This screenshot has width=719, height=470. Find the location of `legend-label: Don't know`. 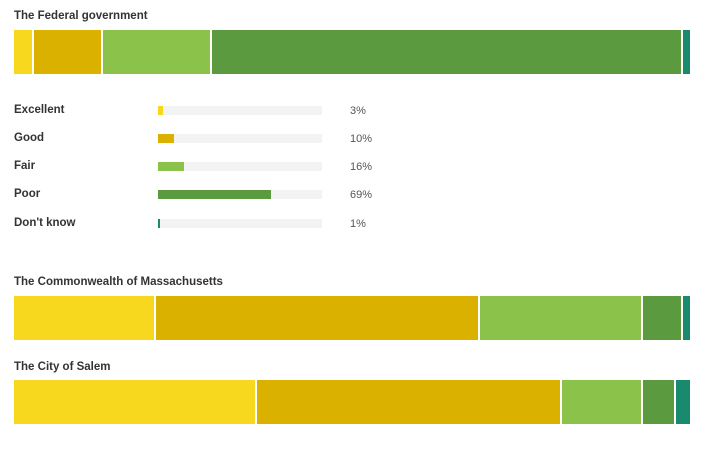

legend-label: Don't know is located at coordinates (45, 223).